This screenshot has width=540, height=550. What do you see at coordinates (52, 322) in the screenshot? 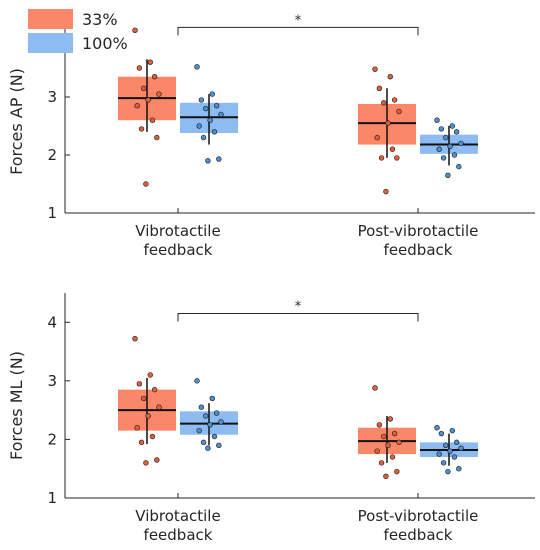
I see `y-tick-label: 4` at bounding box center [52, 322].